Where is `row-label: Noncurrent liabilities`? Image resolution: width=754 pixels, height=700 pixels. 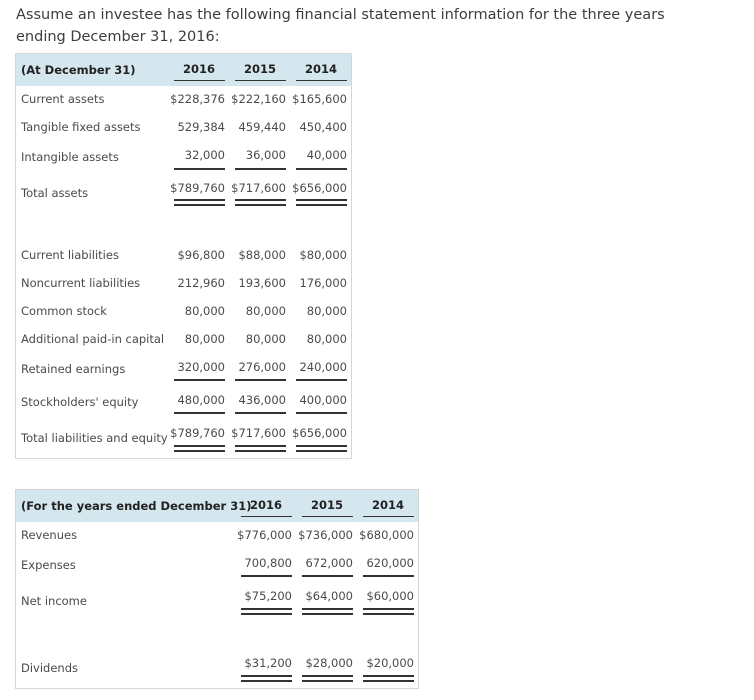 row-label: Noncurrent liabilities is located at coordinates (81, 283).